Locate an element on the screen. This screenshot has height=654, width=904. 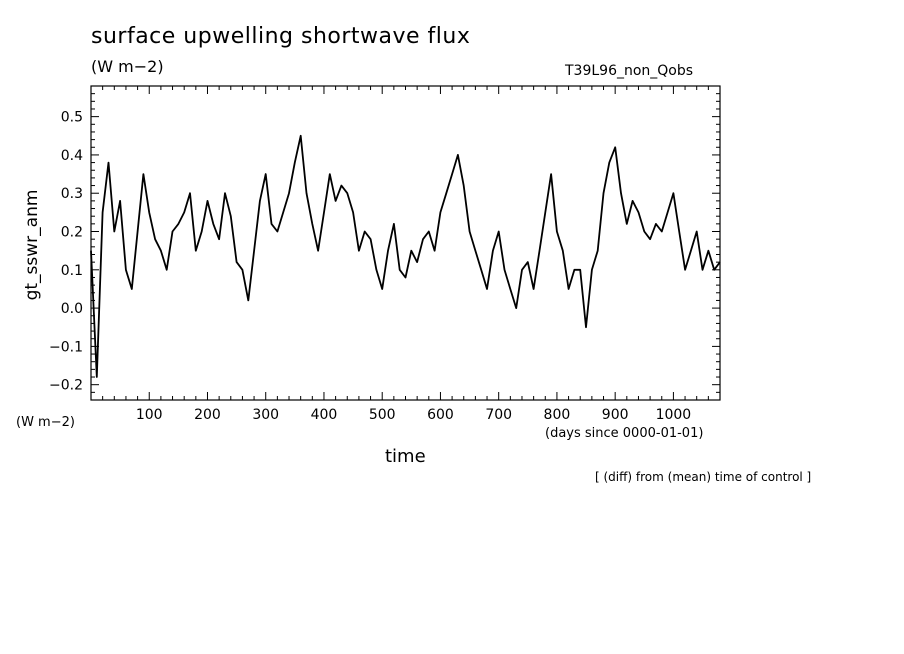
x-tick-label: 400 is located at coordinates (324, 415).